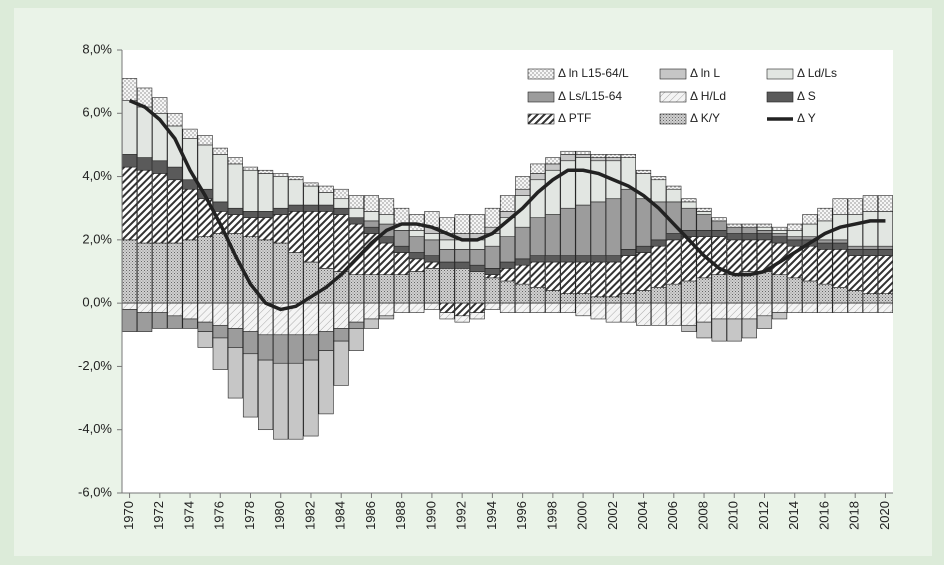 Image resolution: width=944 pixels, height=565 pixels. What do you see at coordinates (97, 48) in the screenshot?
I see `y-tick-label: 8,0%` at bounding box center [97, 48].